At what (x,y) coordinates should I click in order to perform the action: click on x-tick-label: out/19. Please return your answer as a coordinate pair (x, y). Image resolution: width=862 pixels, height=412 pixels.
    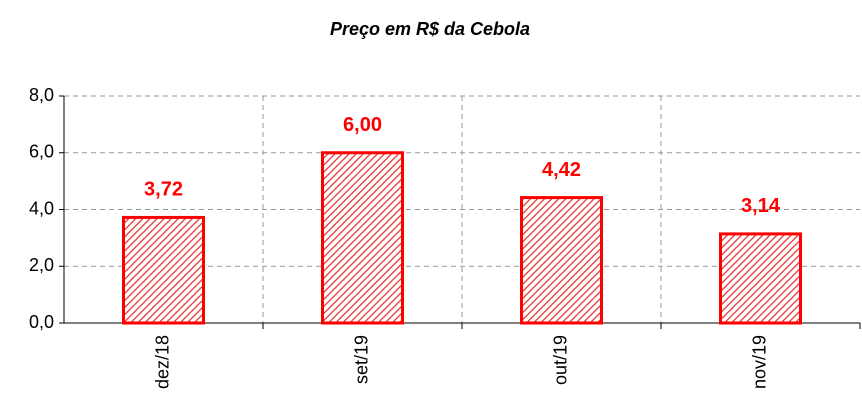
    Looking at the image, I should click on (560, 360).